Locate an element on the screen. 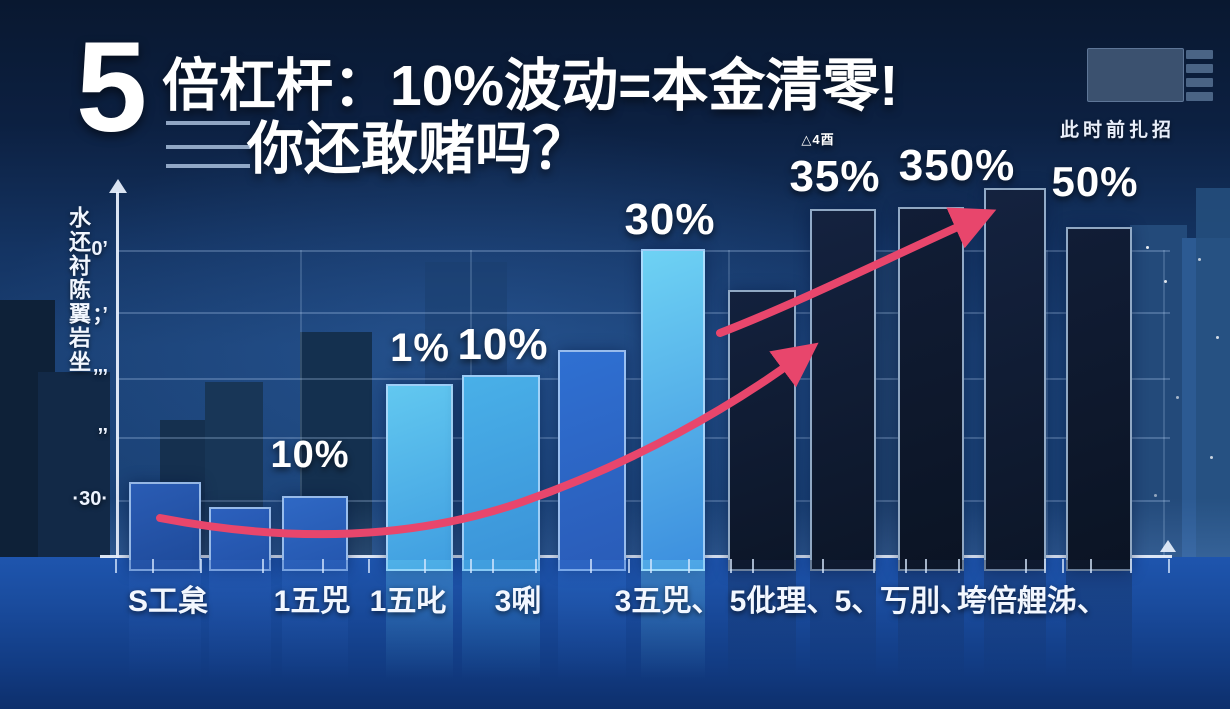 The image size is (1230, 709). x-axis-line is located at coordinates (636, 556).